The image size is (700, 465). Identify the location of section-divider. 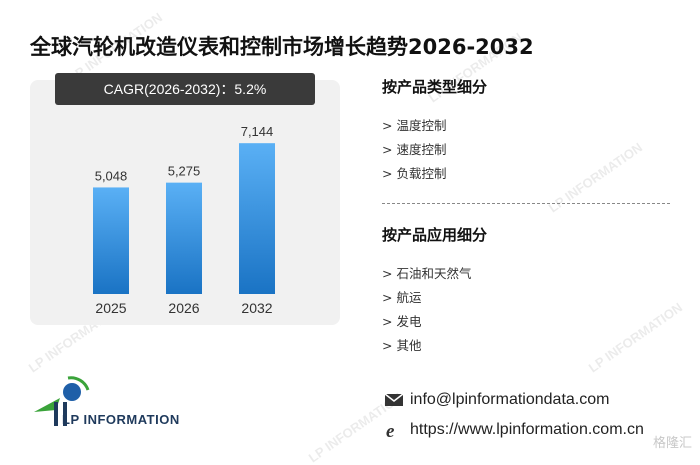
(526, 203).